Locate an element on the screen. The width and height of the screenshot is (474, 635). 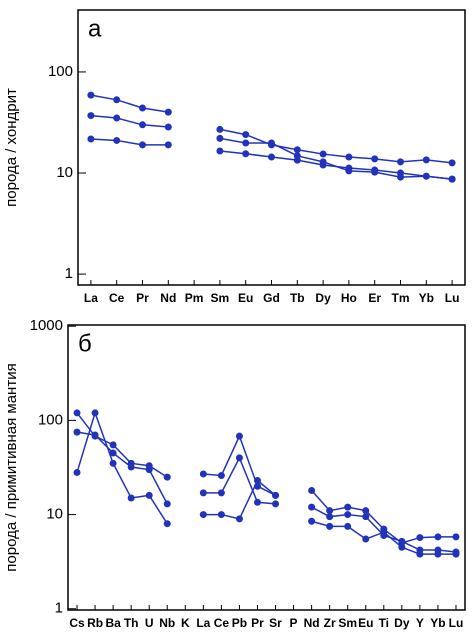
y-tick-label: 100 is located at coordinates (50, 419).